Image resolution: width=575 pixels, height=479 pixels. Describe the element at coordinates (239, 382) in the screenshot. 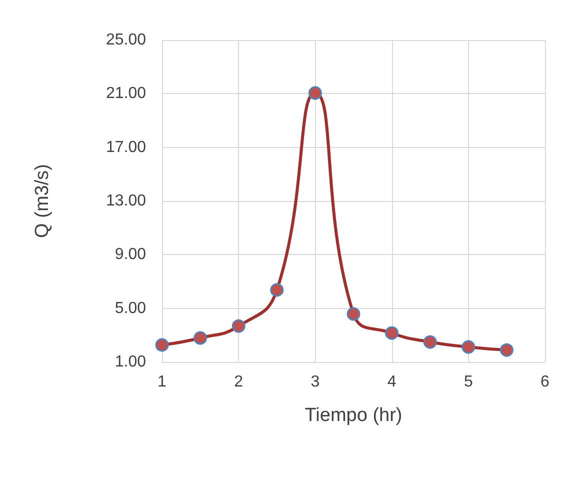

I see `x-tick-label: 2` at that location.